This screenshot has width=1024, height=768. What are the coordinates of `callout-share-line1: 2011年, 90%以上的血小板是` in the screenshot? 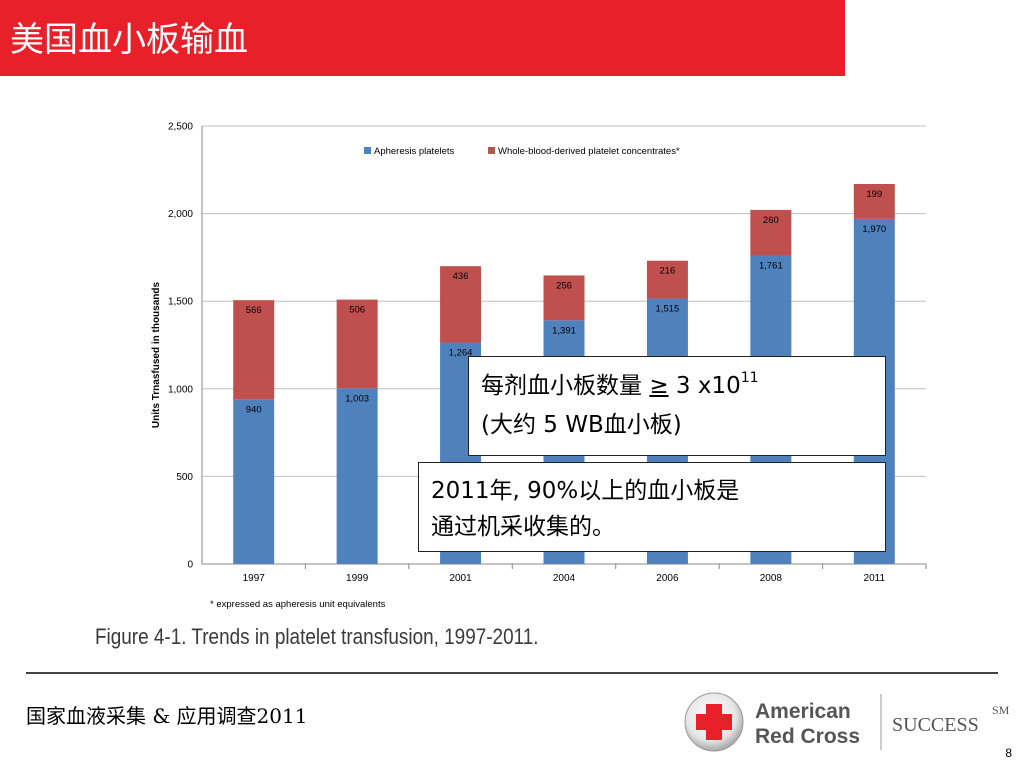 It's located at (585, 491).